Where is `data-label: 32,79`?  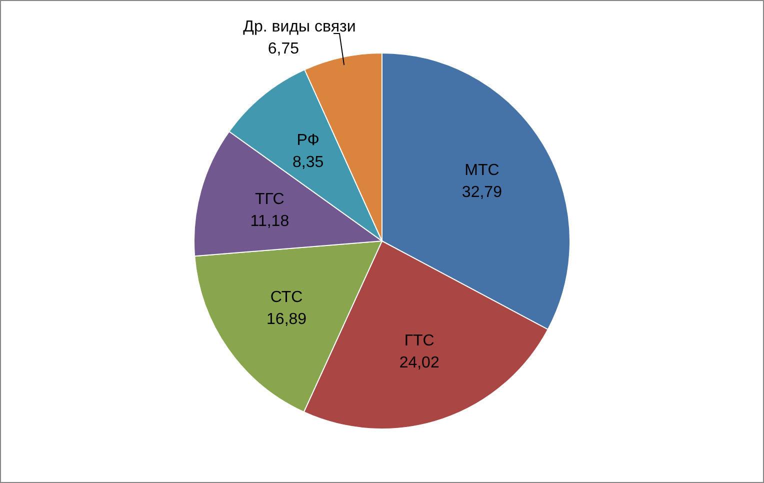
data-label: 32,79 is located at coordinates (482, 193).